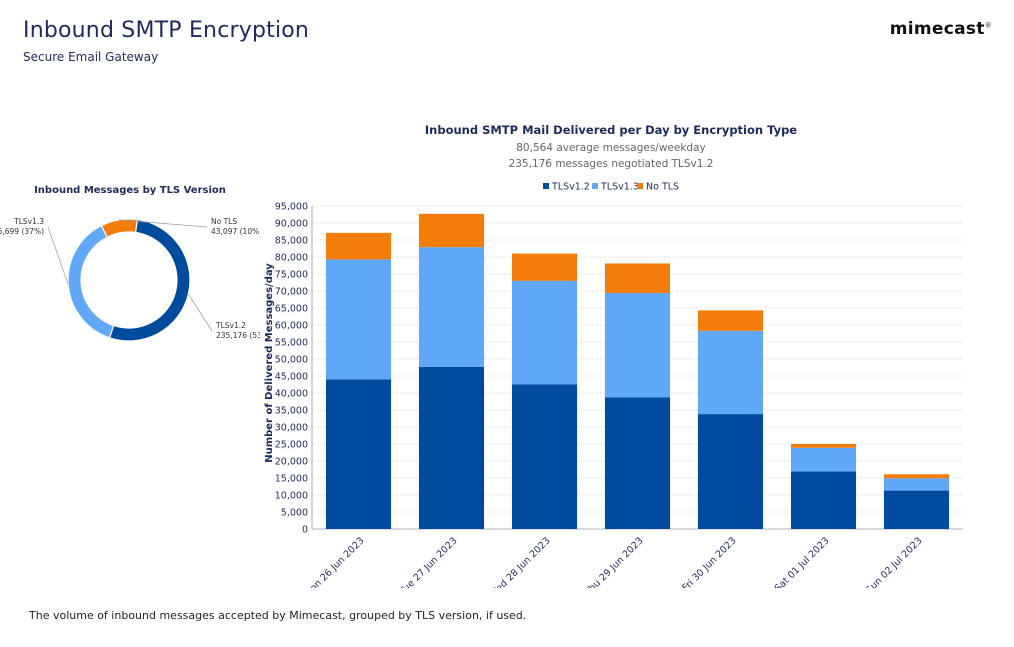 This screenshot has height=647, width=1014. Describe the element at coordinates (91, 57) in the screenshot. I see `page-subtitle: Secure Email Gateway` at that location.